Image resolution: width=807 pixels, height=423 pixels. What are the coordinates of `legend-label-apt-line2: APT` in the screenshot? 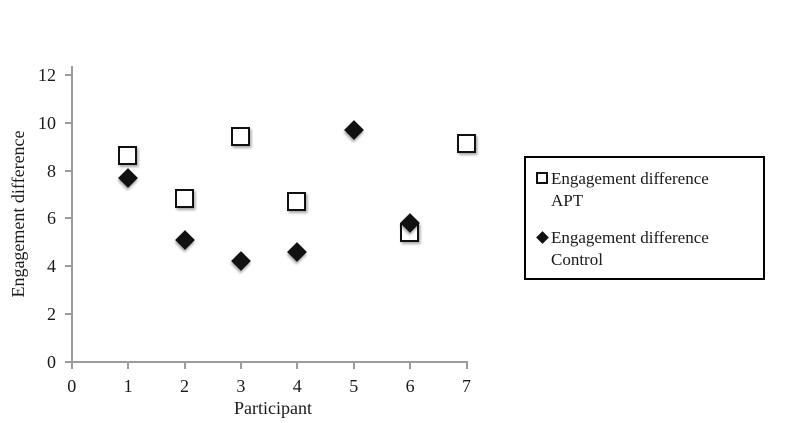 It's located at (567, 200).